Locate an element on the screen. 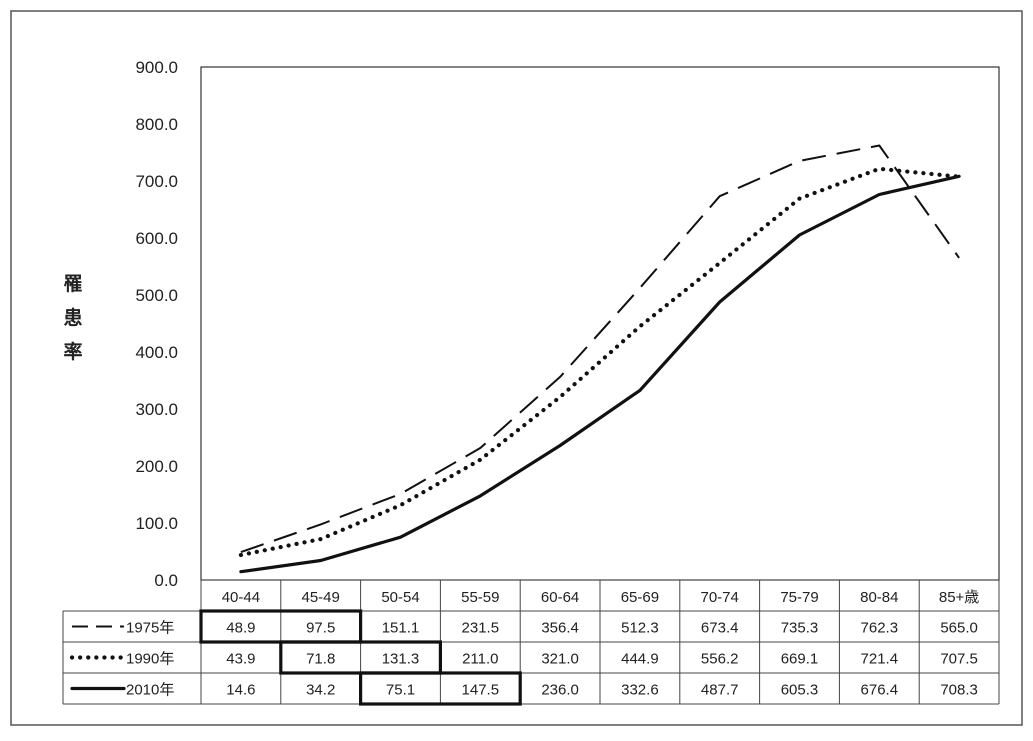  x-tick-label: 65-69 is located at coordinates (640, 597).